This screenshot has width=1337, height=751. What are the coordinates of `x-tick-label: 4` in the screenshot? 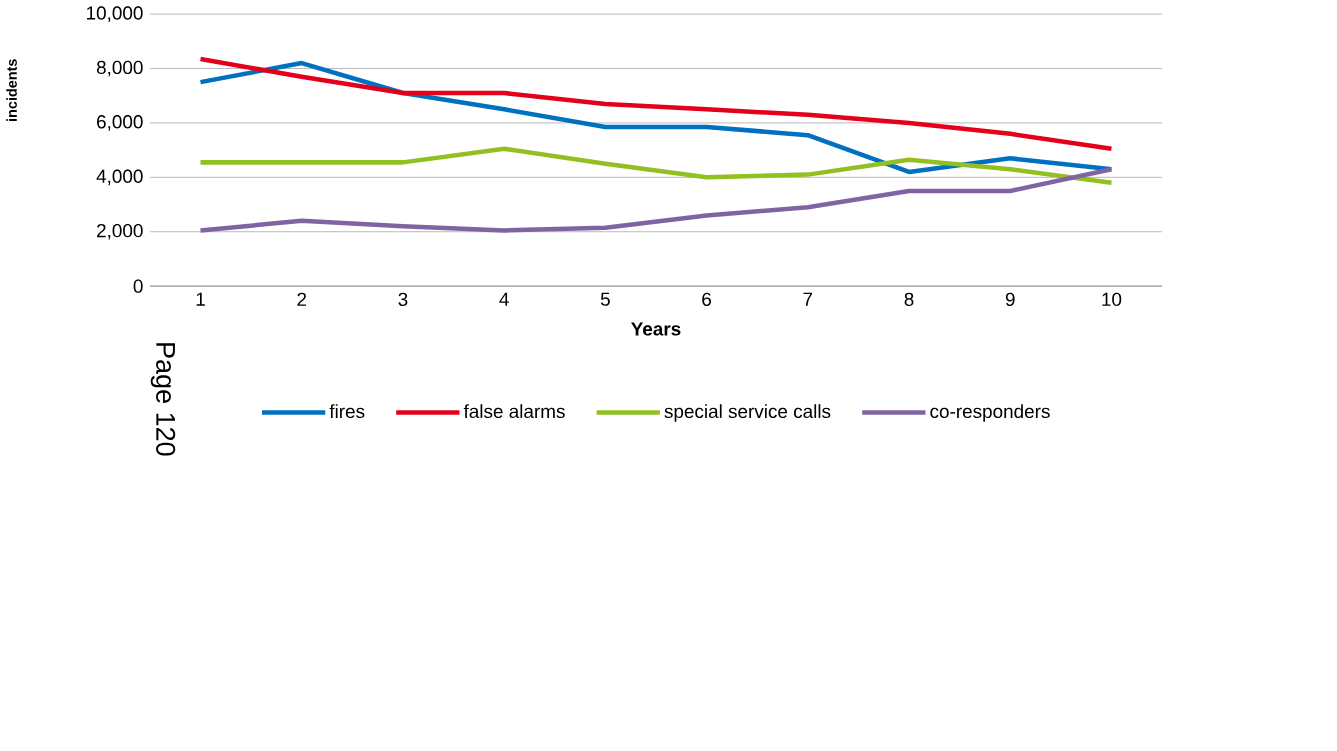 It's located at (504, 299).